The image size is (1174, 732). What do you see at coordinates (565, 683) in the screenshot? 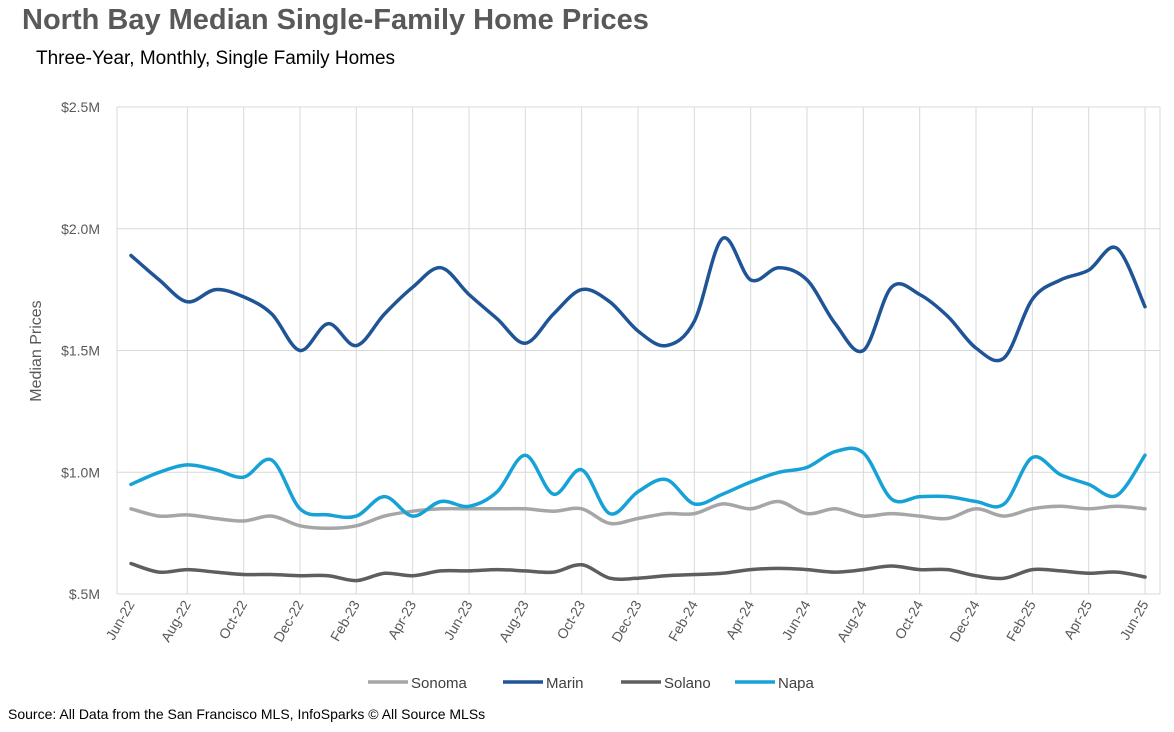
I see `legend-label-marin: Marin` at bounding box center [565, 683].